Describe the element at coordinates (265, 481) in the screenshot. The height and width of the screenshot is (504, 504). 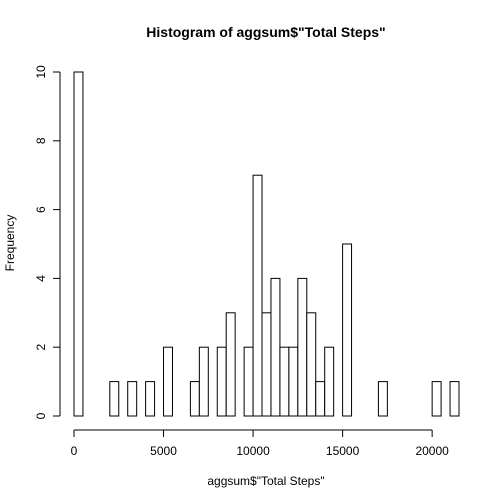
I see `x-axis-label: aggsum$"Total Steps"` at that location.